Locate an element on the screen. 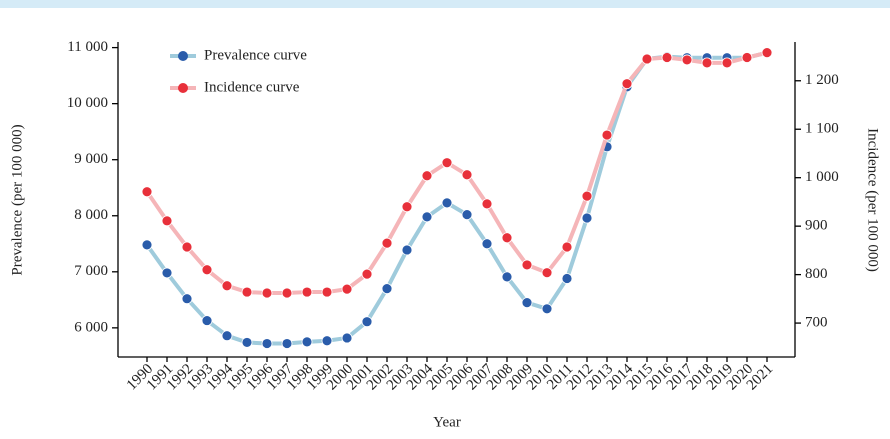  y-tick-label: 6 000 is located at coordinates (91, 327).